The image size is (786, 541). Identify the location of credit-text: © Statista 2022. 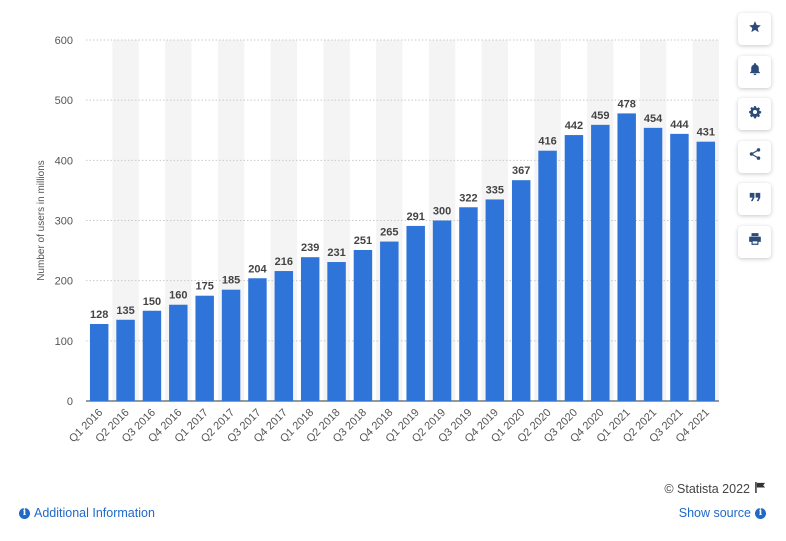
(707, 489).